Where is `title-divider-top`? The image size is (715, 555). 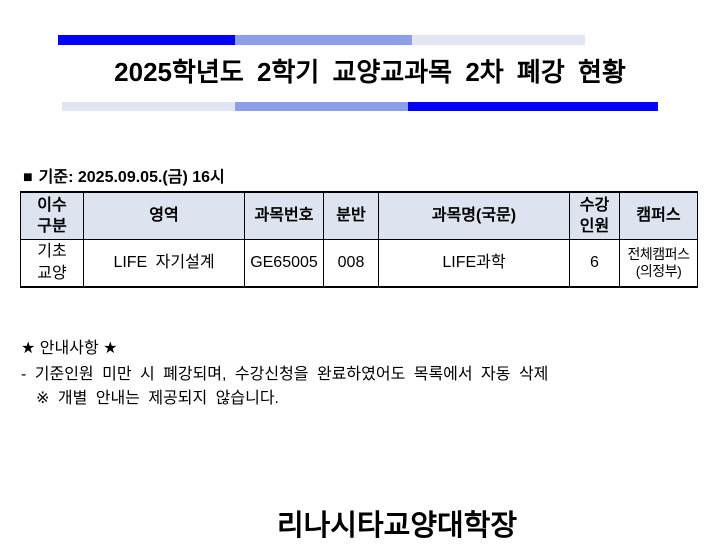
title-divider-top is located at coordinates (321, 40).